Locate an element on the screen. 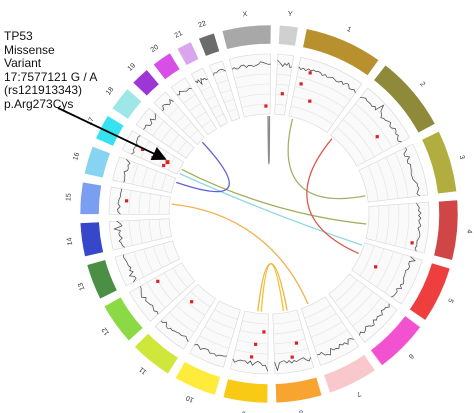 The width and height of the screenshot is (474, 413). chromosome-label: 11 is located at coordinates (143, 370).